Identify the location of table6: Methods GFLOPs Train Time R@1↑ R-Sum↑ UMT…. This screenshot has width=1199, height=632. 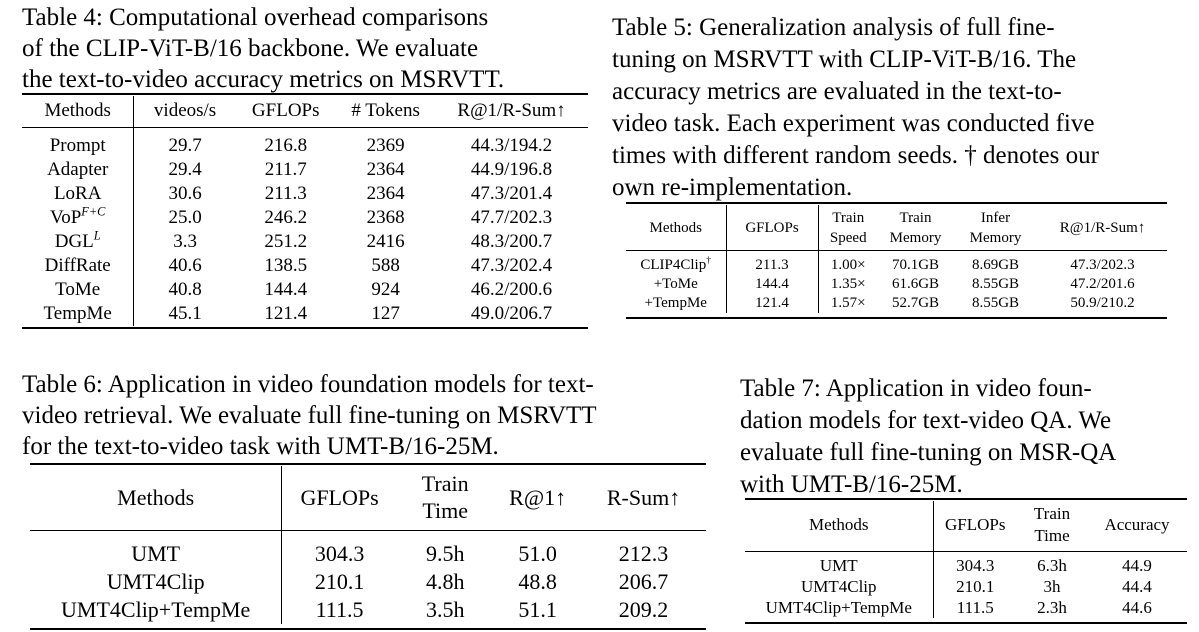
(368, 545).